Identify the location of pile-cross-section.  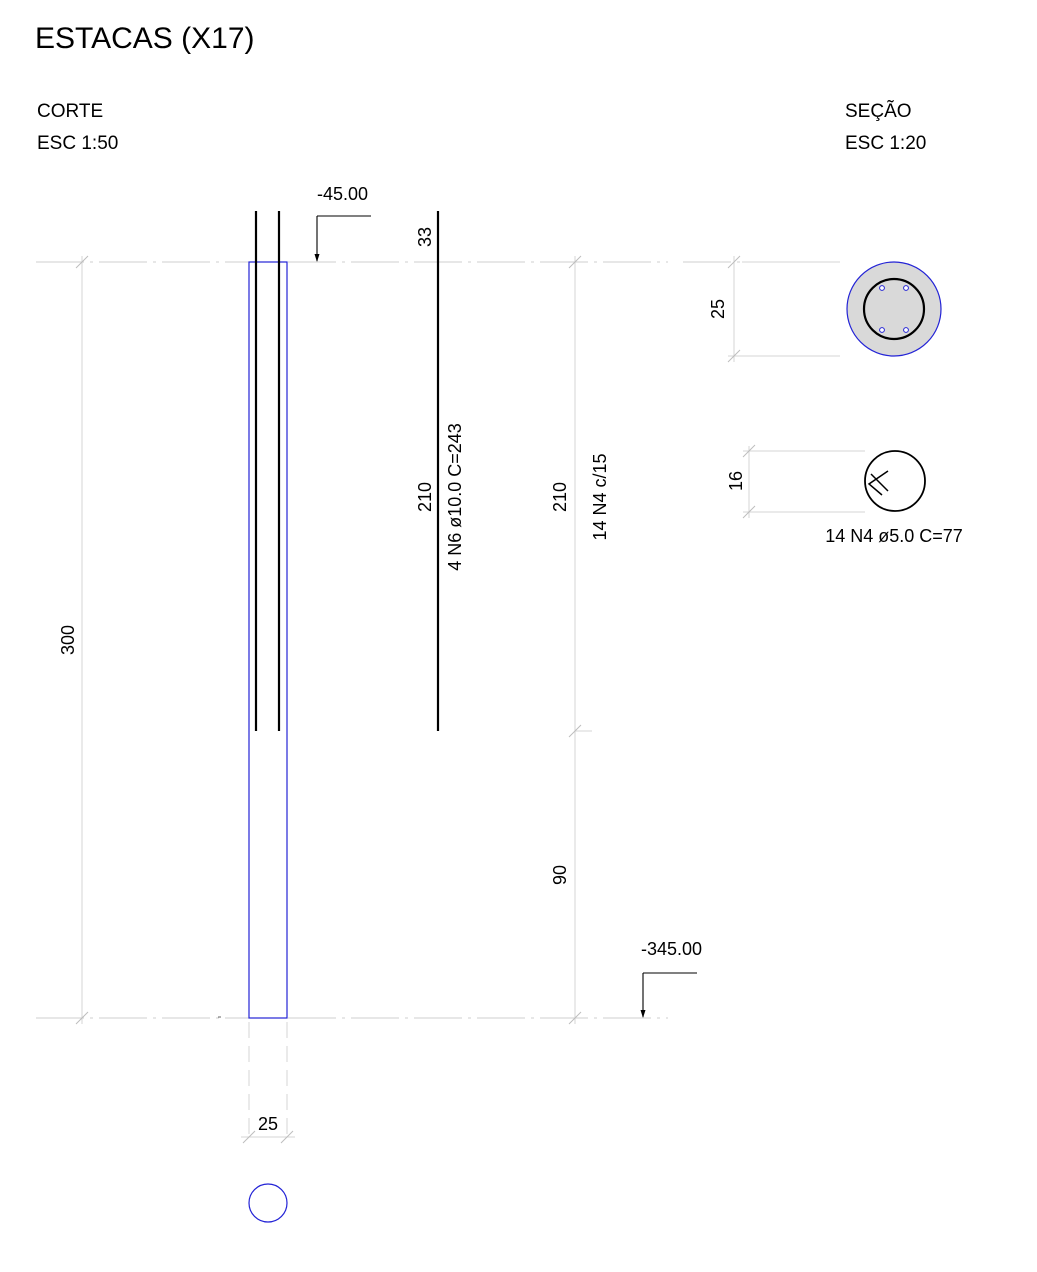
(894, 309).